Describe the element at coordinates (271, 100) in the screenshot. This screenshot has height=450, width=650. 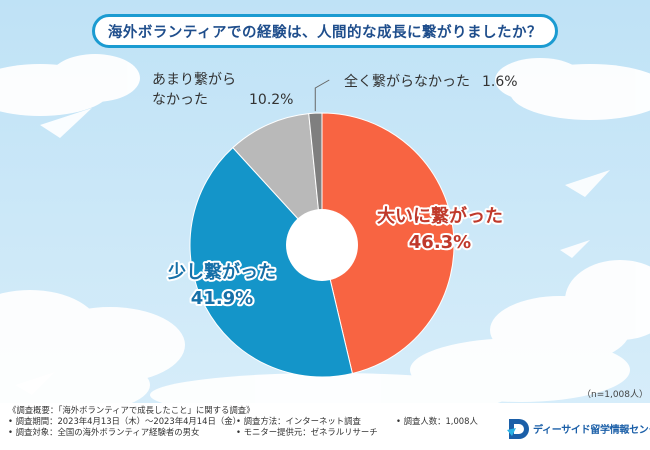
I see `slice-value-3: 10.2%` at that location.